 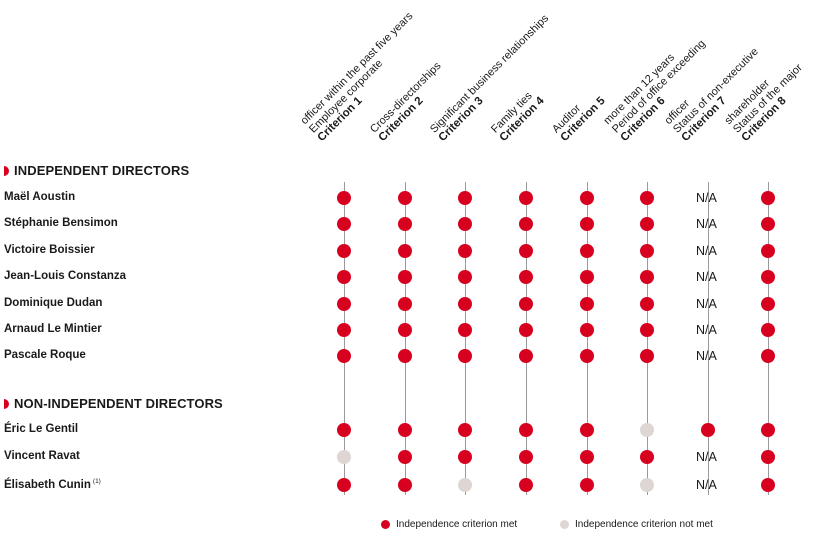 I want to click on director-name-text: Éric Le Gentil, so click(x=41, y=429).